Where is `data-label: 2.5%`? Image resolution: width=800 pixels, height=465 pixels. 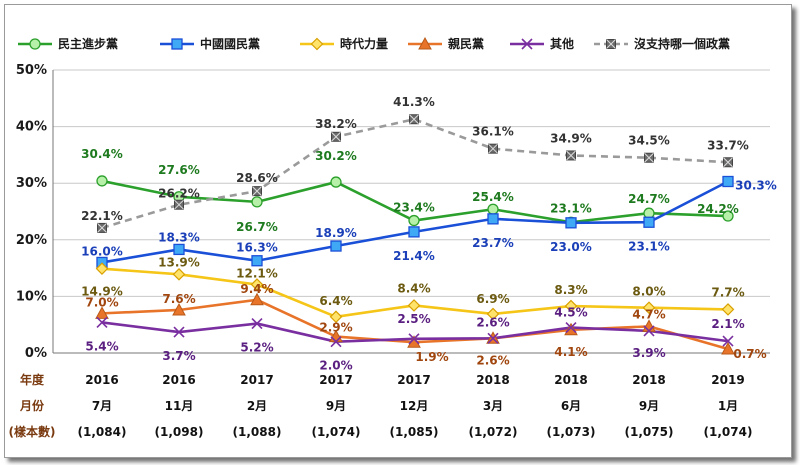
data-label: 2.5% is located at coordinates (413, 319).